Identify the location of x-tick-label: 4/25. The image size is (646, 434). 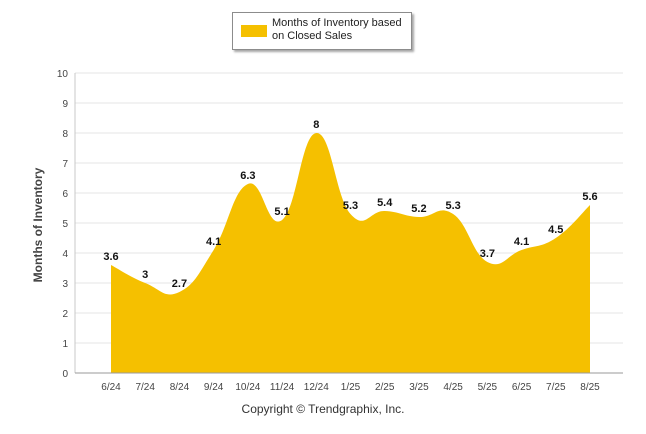
(453, 387).